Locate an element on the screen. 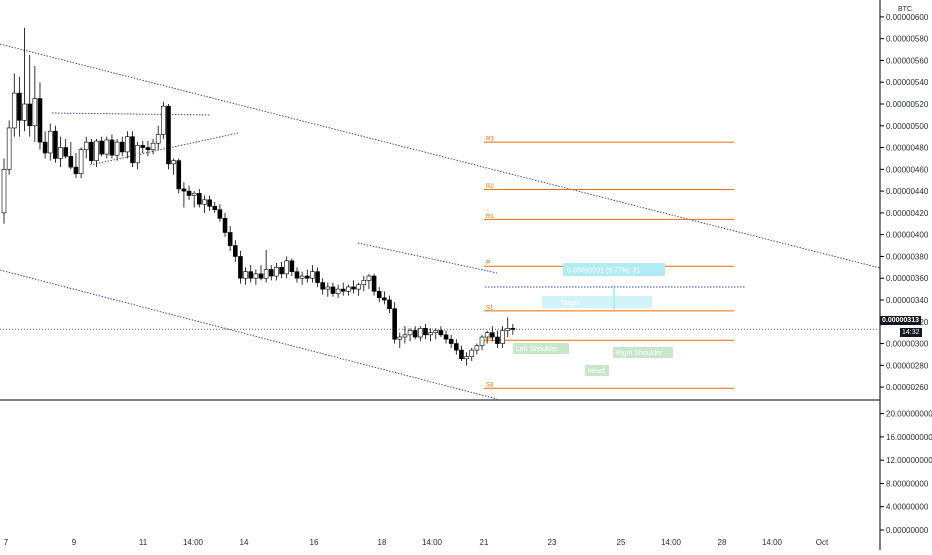 The image size is (932, 555). price-tick-label: 0.00000440 is located at coordinates (907, 191).